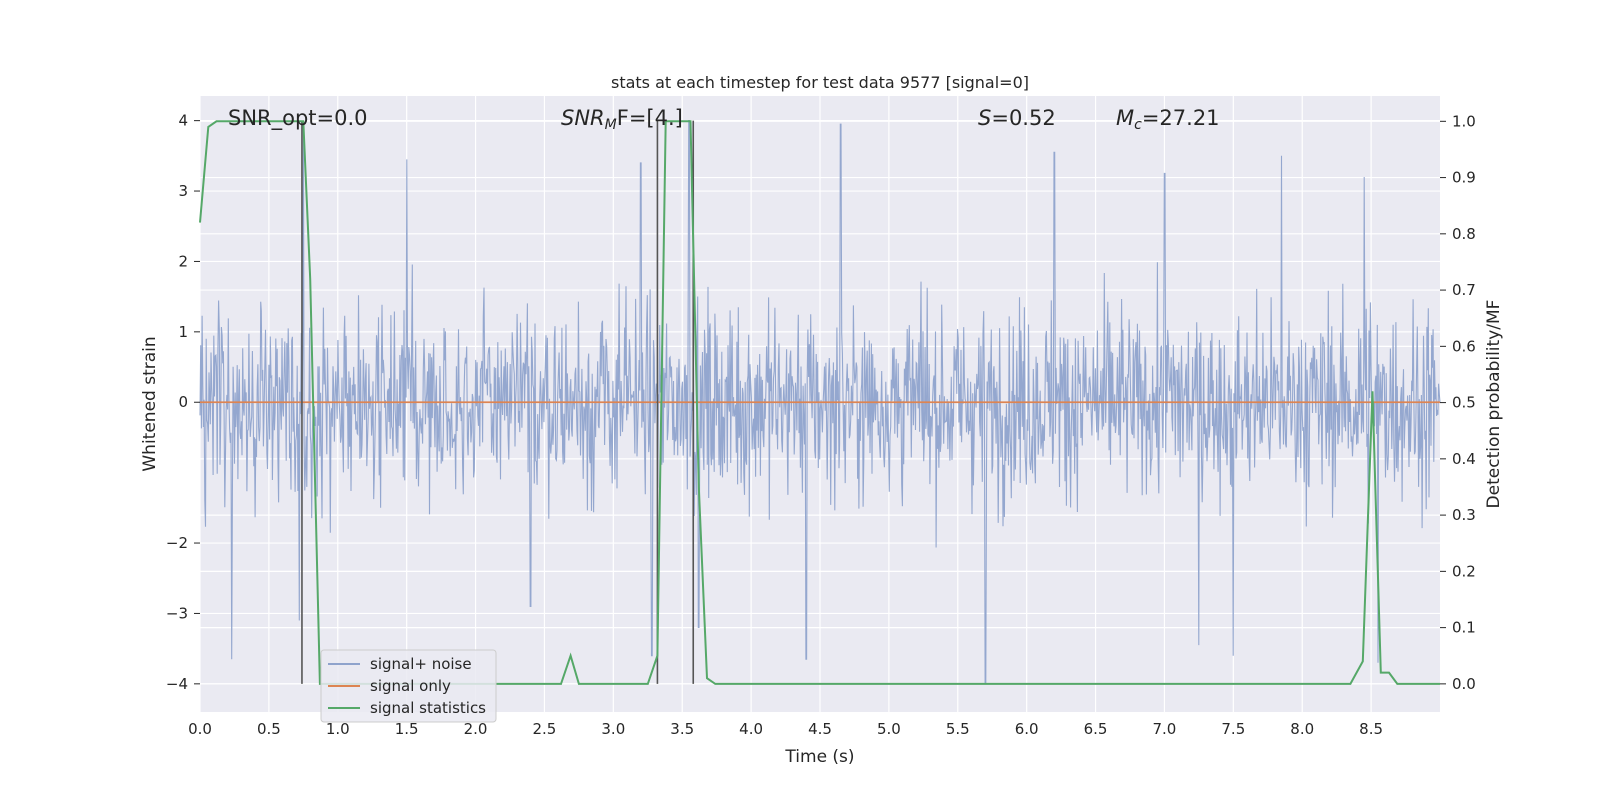  Describe the element at coordinates (298, 118) in the screenshot. I see `annotation-snr-opt: SNR_opt=0.0` at that location.